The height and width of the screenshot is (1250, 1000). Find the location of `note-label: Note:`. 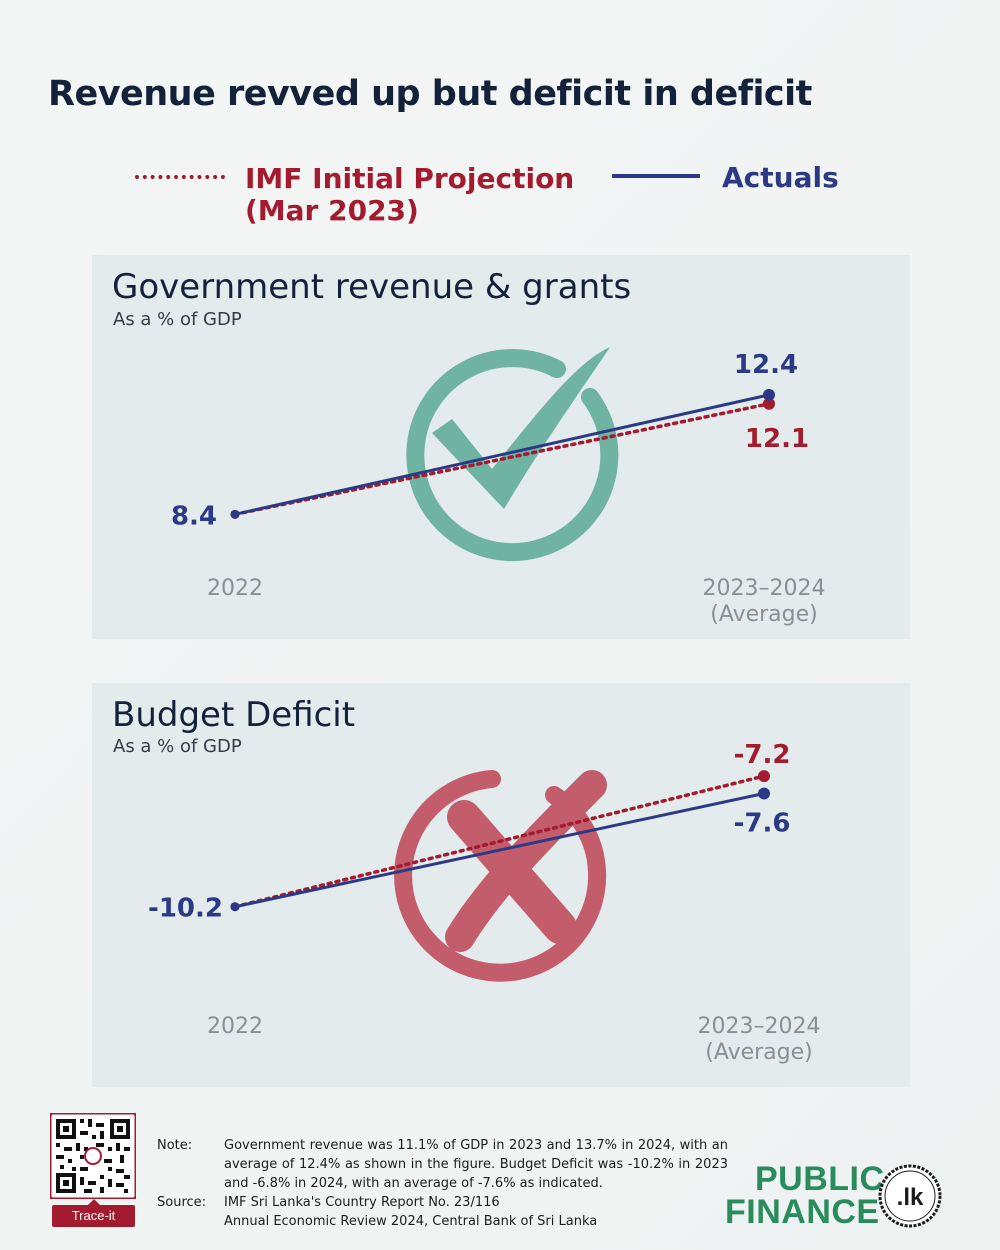

note-label: Note: is located at coordinates (175, 1145).